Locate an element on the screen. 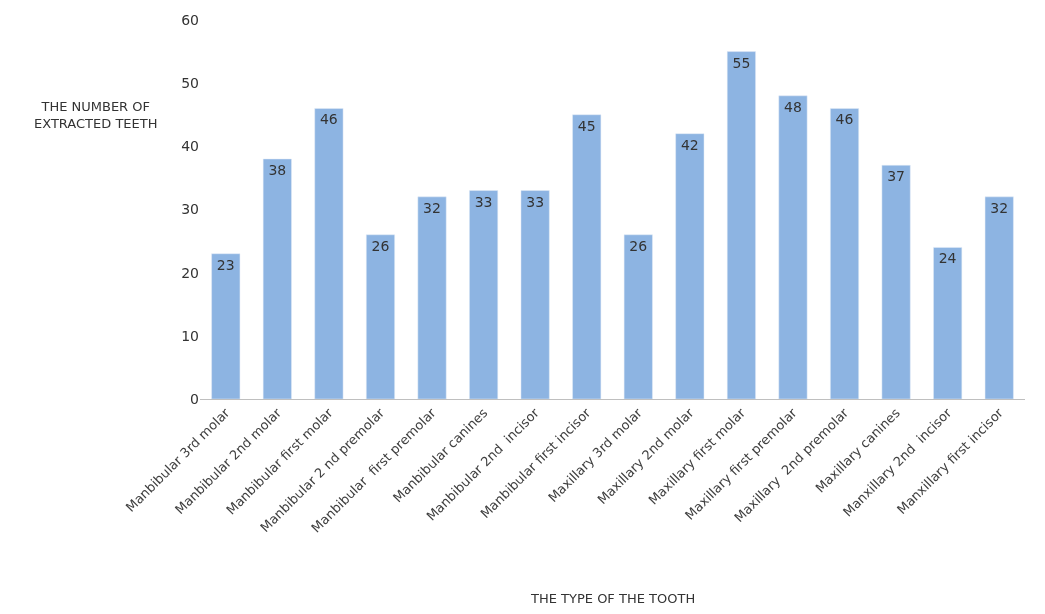 The height and width of the screenshot is (614, 1045). y-tick-label: 20 is located at coordinates (190, 272).